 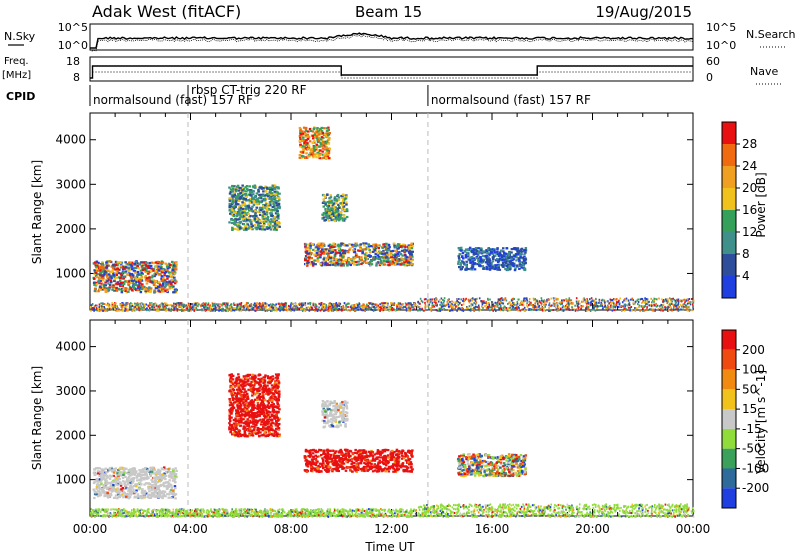 What do you see at coordinates (771, 34) in the screenshot?
I see `nsearch-label: N.Search` at bounding box center [771, 34].